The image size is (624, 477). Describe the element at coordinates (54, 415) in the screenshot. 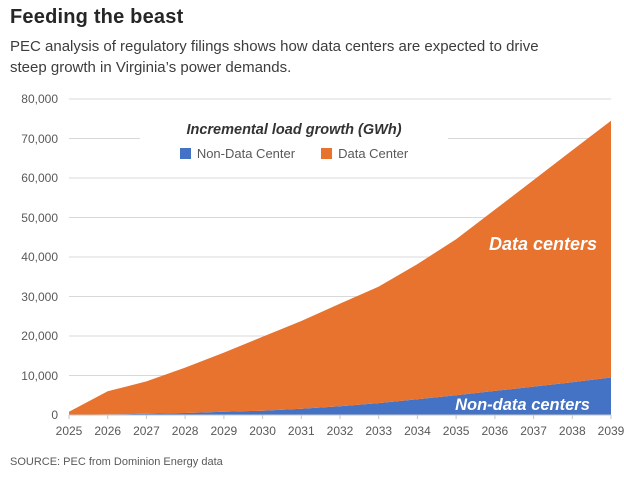

I see `y-tick-label: 0` at that location.